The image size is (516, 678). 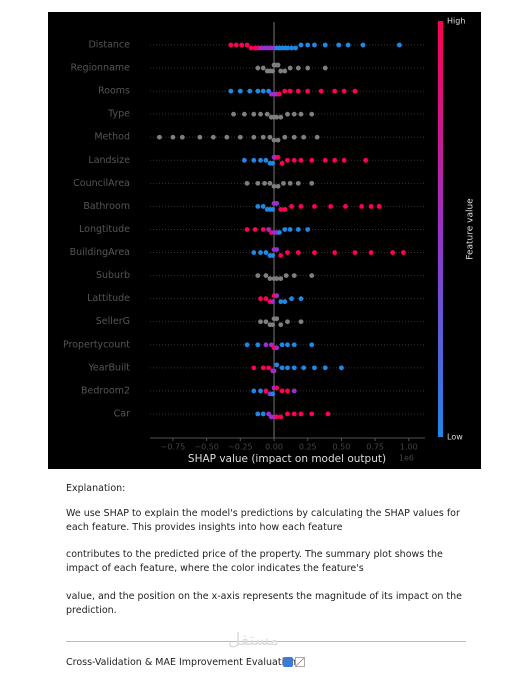 What do you see at coordinates (118, 114) in the screenshot?
I see `feature-label: Type` at bounding box center [118, 114].